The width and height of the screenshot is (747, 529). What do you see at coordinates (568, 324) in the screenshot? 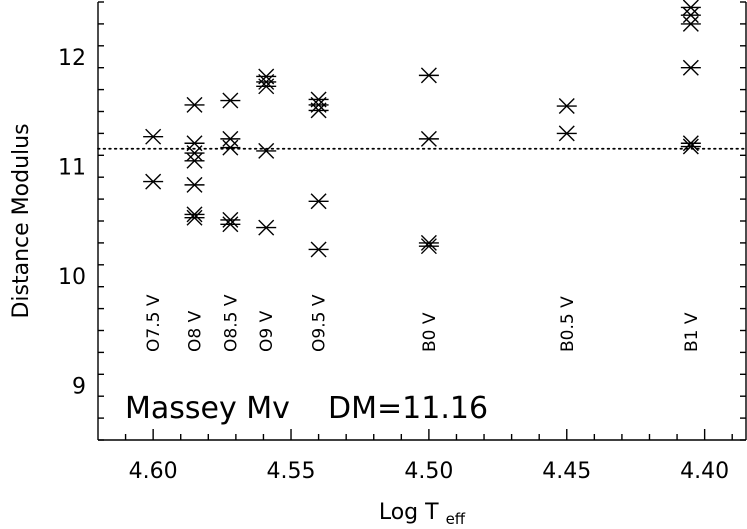
I see `spectral-type-label: B0.5 V` at bounding box center [568, 324].